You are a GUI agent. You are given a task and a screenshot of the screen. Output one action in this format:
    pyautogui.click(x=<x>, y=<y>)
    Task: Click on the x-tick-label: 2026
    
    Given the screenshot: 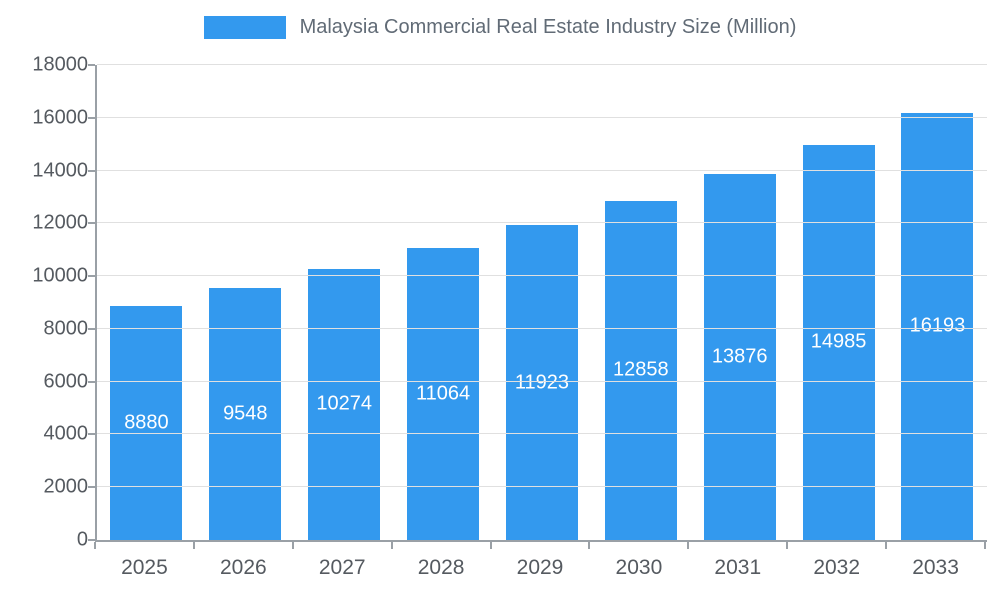 What is the action you would take?
    pyautogui.click(x=243, y=567)
    